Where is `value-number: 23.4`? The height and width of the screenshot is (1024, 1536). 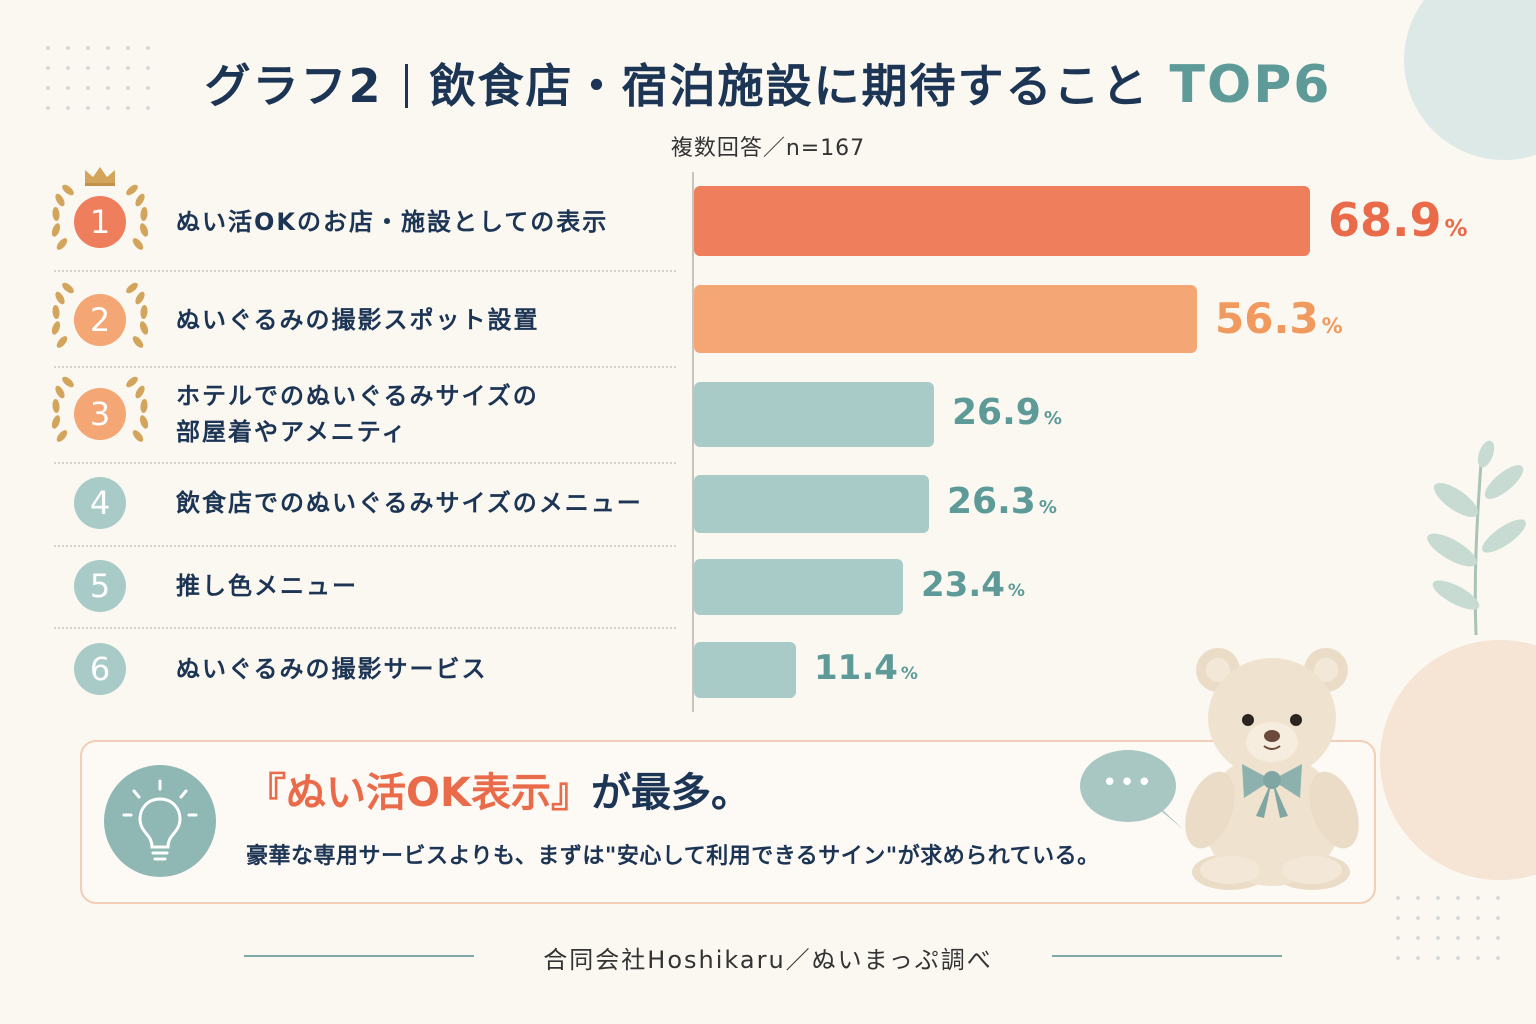 value-number: 23.4 is located at coordinates (963, 584).